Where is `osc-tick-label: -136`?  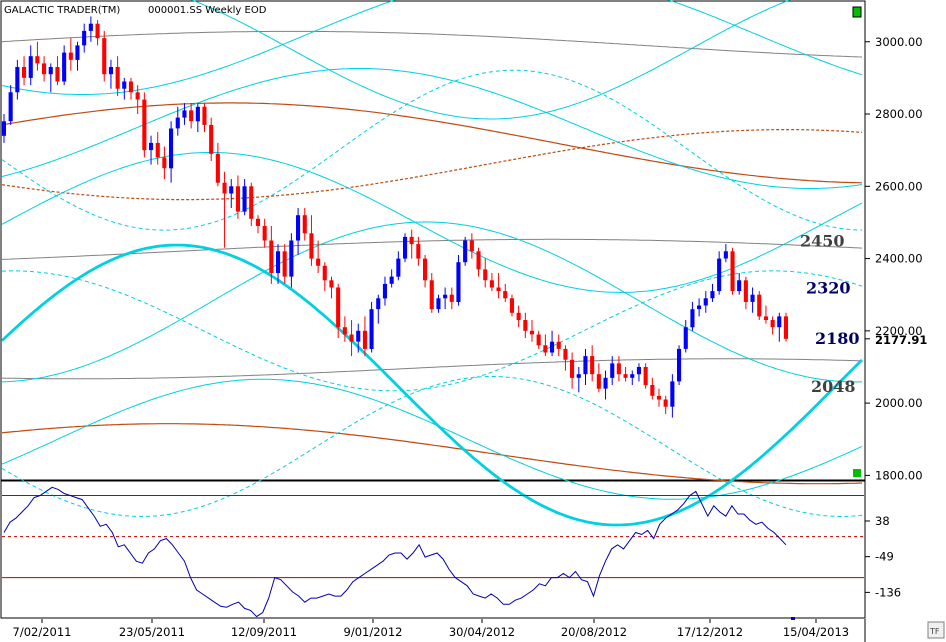
osc-tick-label: -136 is located at coordinates (888, 592).